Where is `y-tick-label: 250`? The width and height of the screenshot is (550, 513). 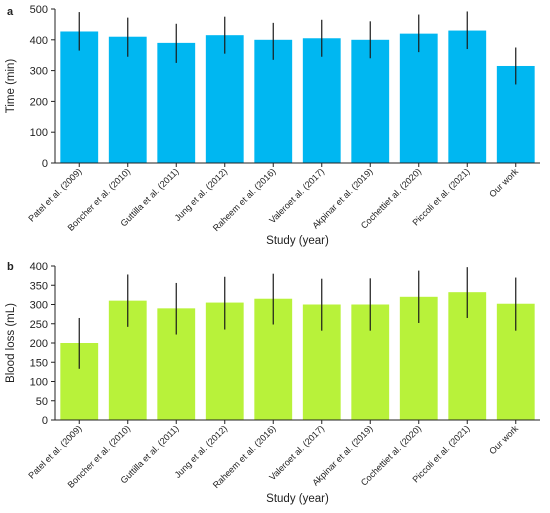 y-tick-label: 250 is located at coordinates (39, 325).